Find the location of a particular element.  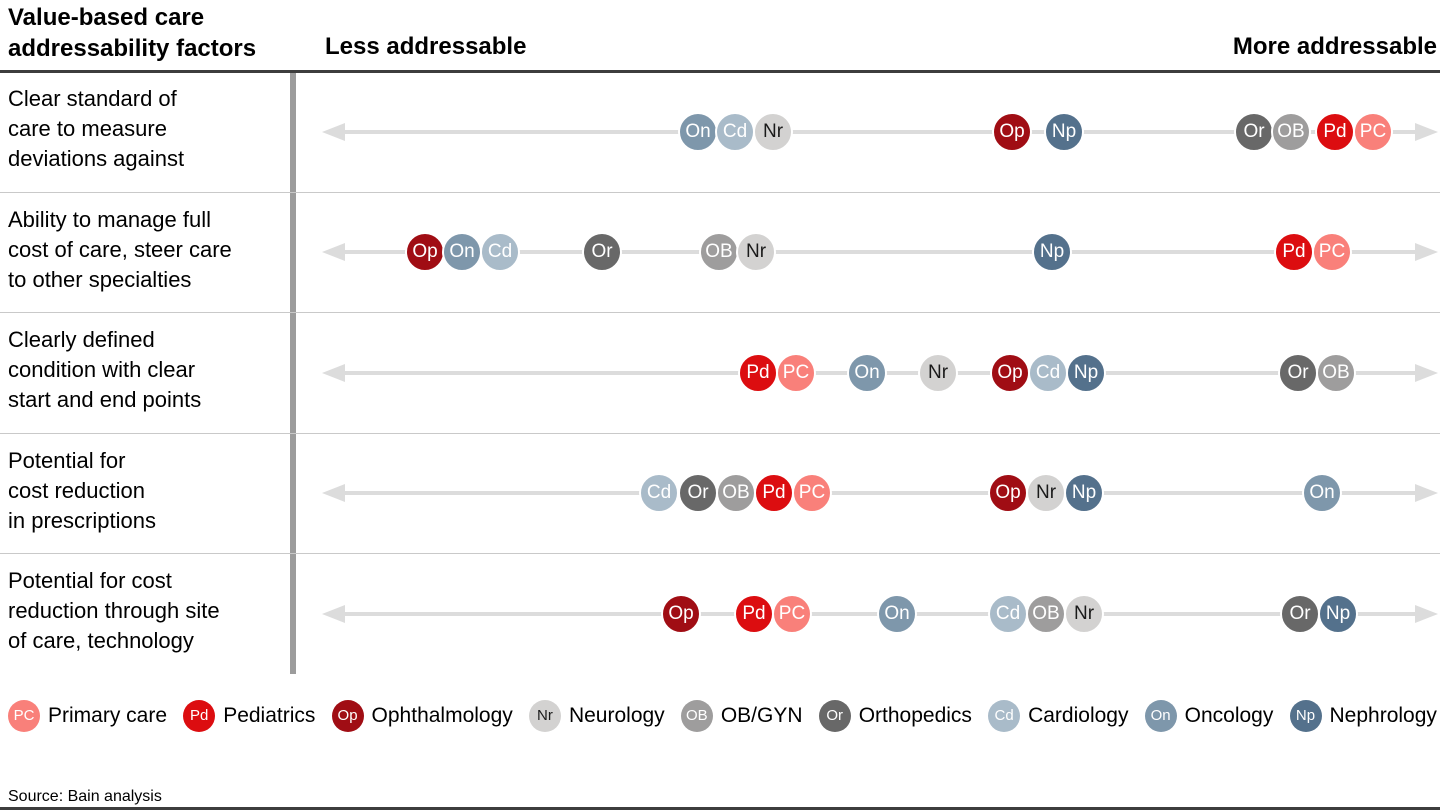

legend-label-Or: Orthopedics is located at coordinates (915, 715).